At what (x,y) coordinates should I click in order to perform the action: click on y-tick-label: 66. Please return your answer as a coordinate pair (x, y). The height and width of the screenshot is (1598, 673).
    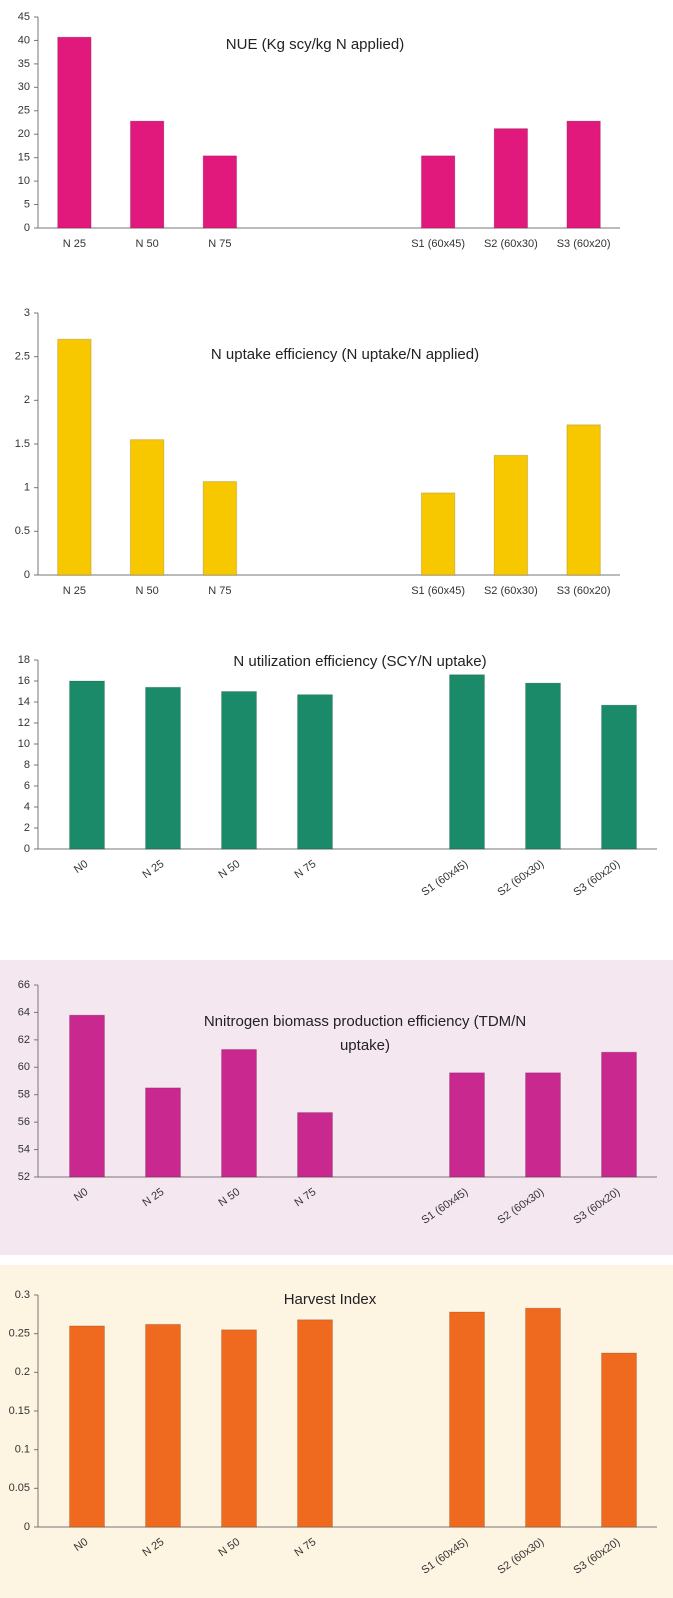
    Looking at the image, I should click on (24, 985).